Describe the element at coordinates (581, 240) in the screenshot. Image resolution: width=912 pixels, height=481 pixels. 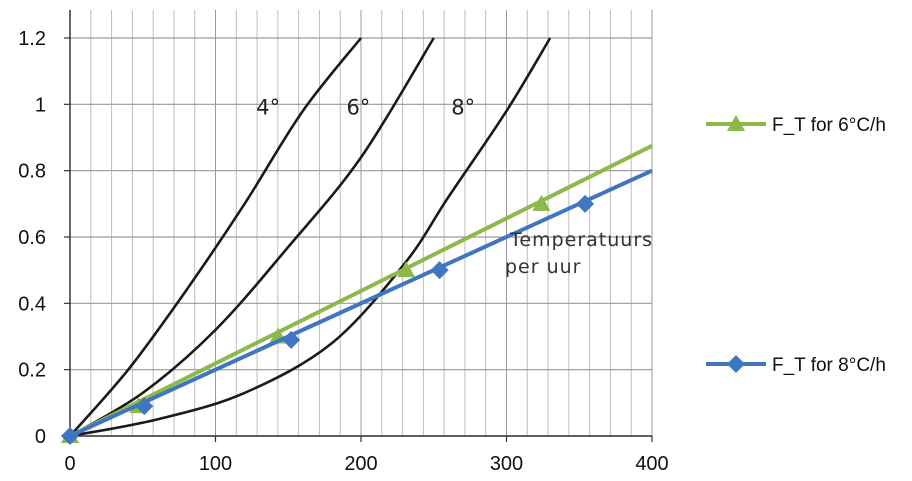
I see `annotation-line-1: Temperatuurs` at that location.